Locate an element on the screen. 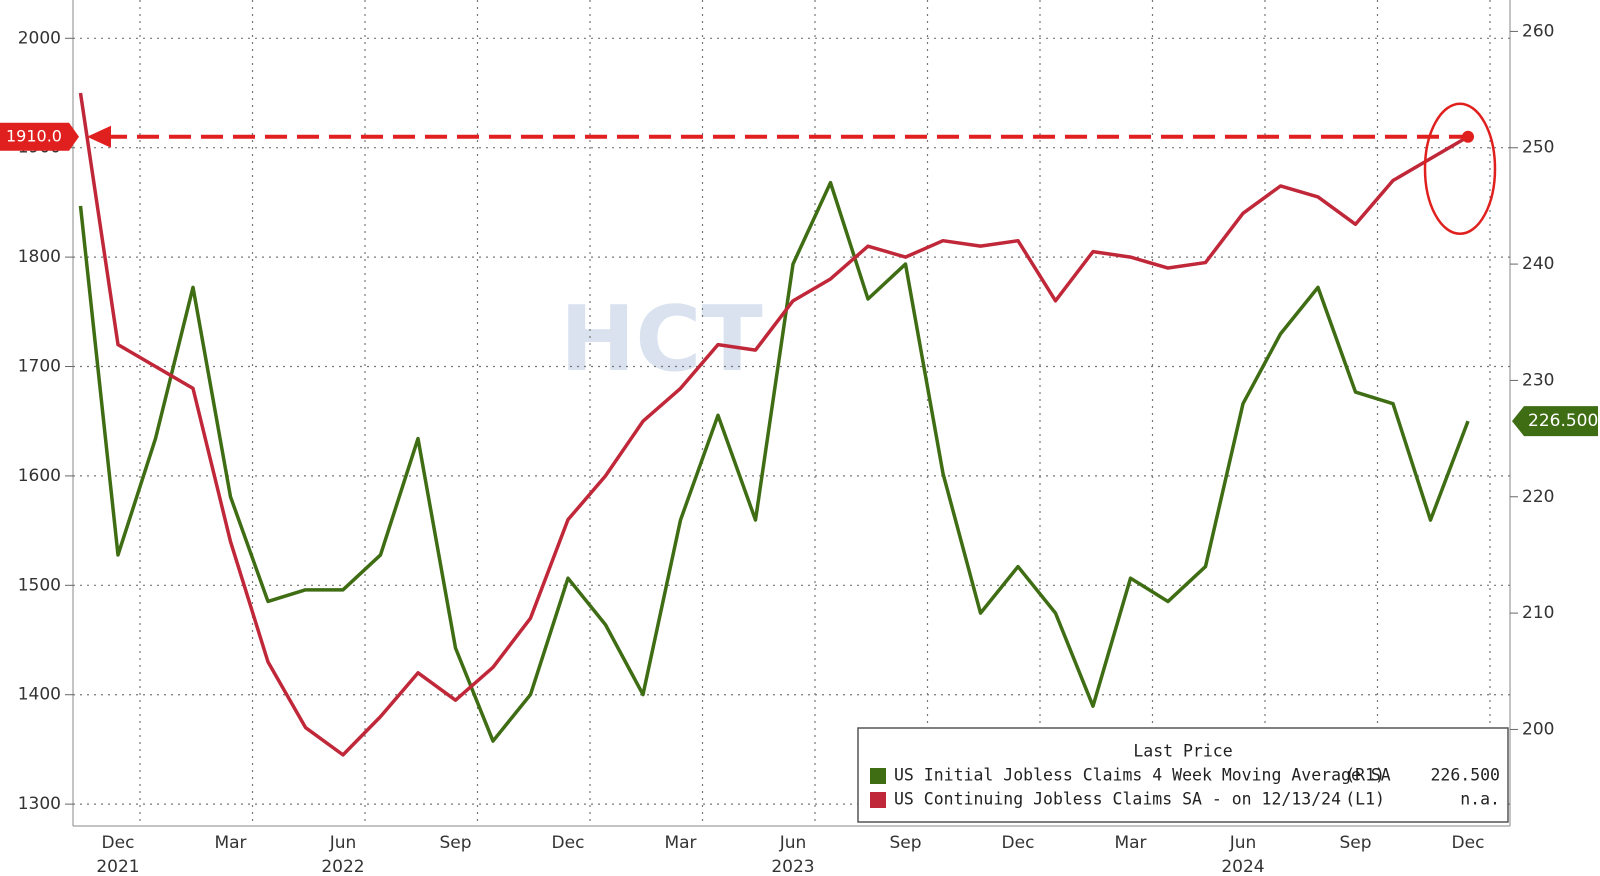  x-year-label: 2024 is located at coordinates (1242, 866).